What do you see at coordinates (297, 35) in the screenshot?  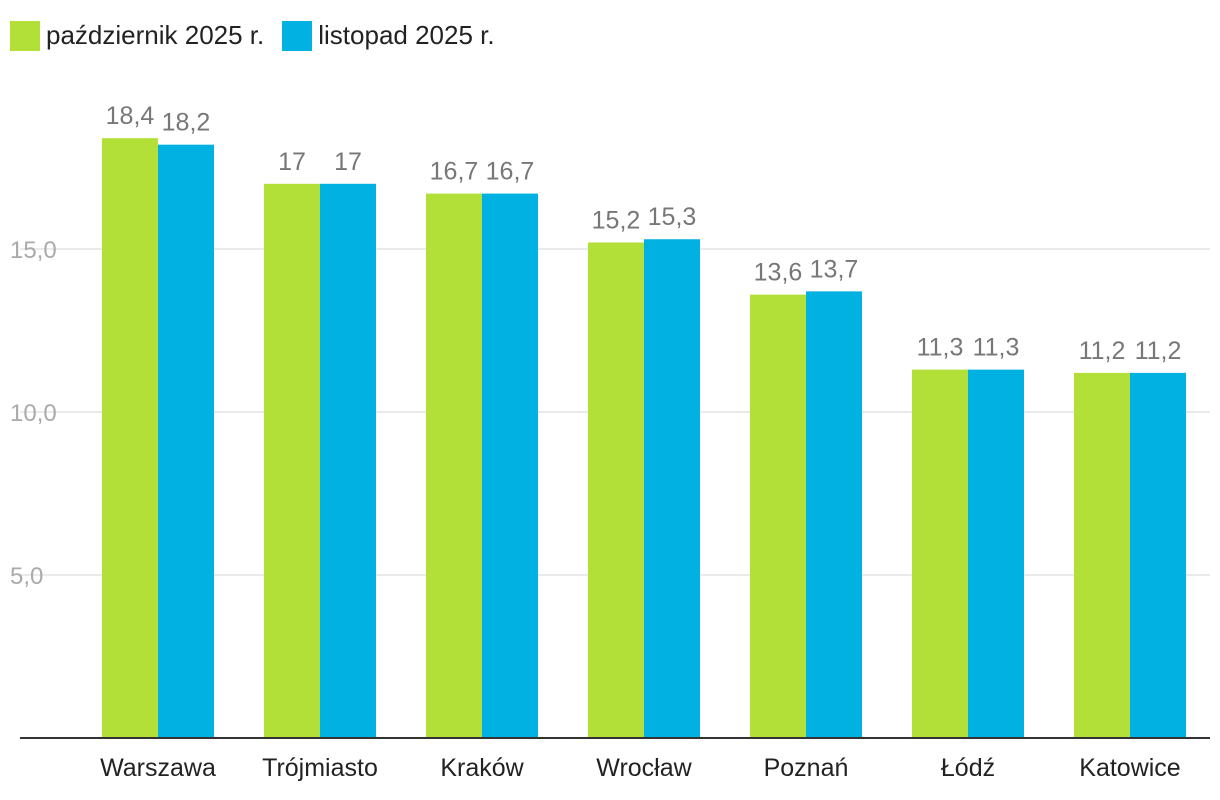 I see `legend-swatch-november` at bounding box center [297, 35].